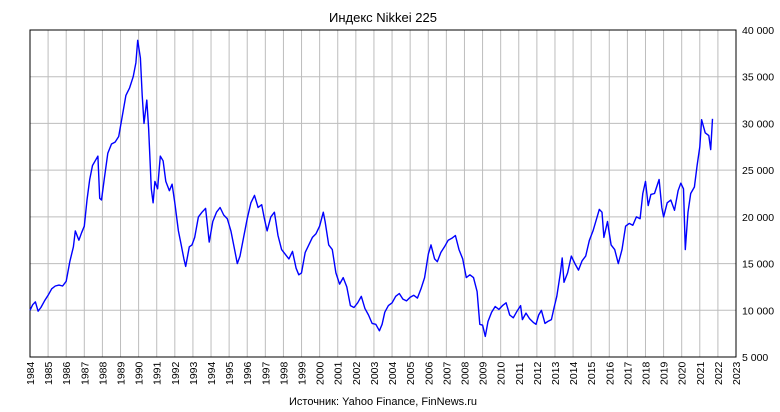 This screenshot has height=412, width=780. What do you see at coordinates (758, 31) in the screenshot?
I see `y-tick-label: 40 000` at bounding box center [758, 31].